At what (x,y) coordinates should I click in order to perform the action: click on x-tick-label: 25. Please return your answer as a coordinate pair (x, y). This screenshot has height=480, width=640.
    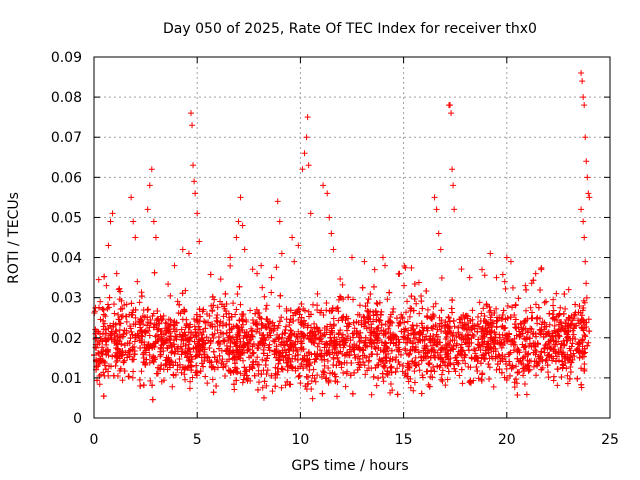
    Looking at the image, I should click on (610, 440).